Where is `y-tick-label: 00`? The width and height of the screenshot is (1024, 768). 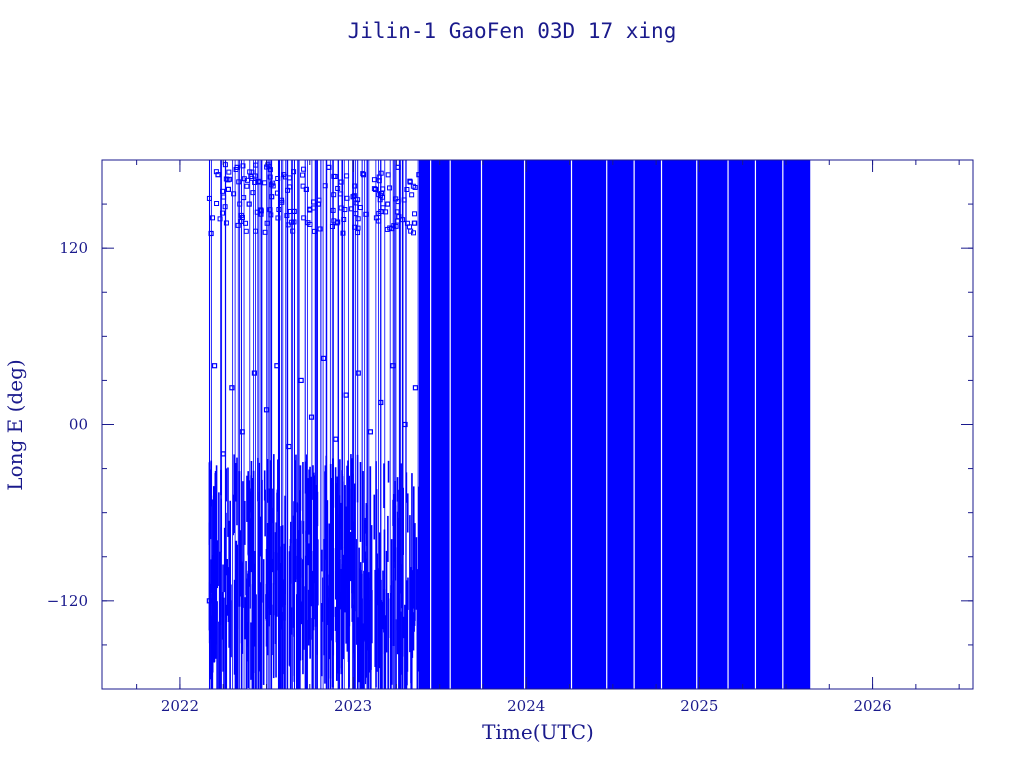
y-tick-label: 00 is located at coordinates (78, 425).